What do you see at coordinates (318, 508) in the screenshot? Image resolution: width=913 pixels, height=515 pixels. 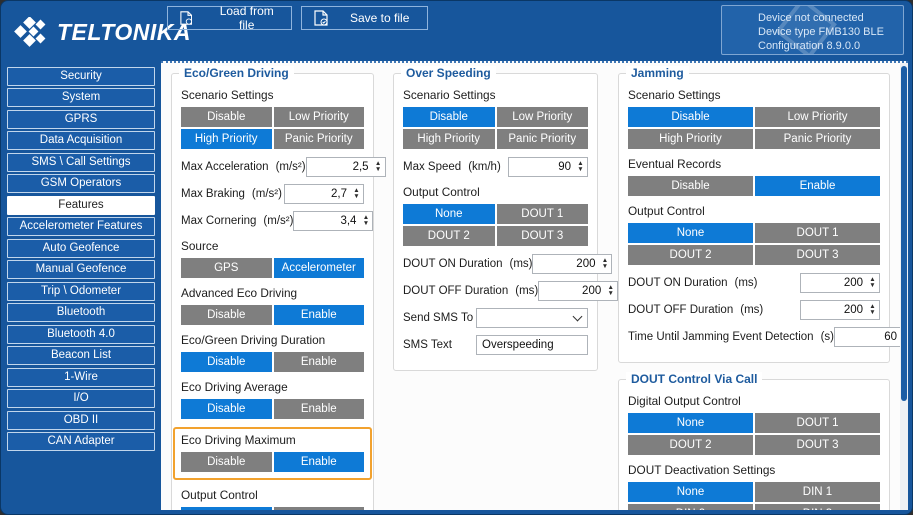 I see `eco-output-dout1-button: DOUT 1` at bounding box center [318, 508].